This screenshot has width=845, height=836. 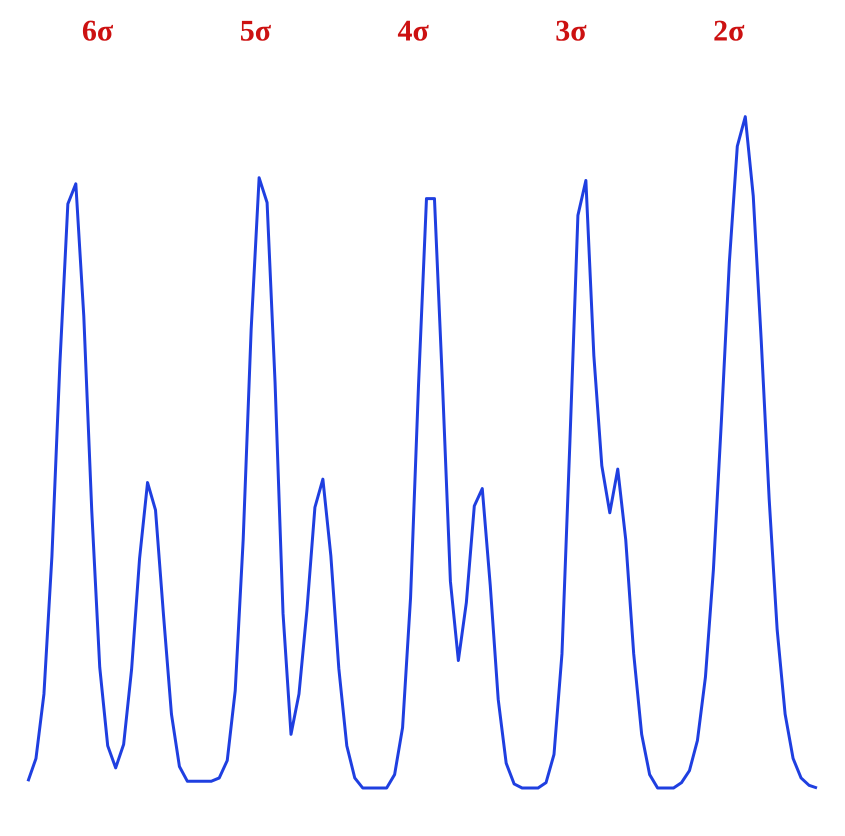 I want to click on text: 6σ, so click(x=98, y=31).